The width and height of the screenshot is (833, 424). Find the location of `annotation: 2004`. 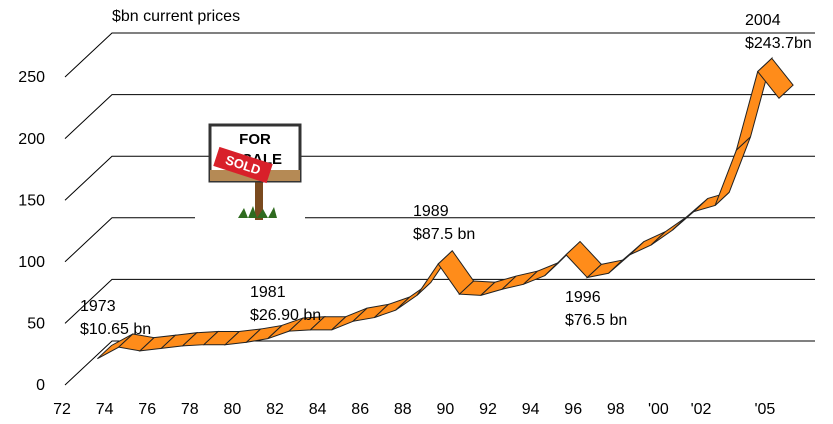

annotation: 2004 is located at coordinates (763, 20).